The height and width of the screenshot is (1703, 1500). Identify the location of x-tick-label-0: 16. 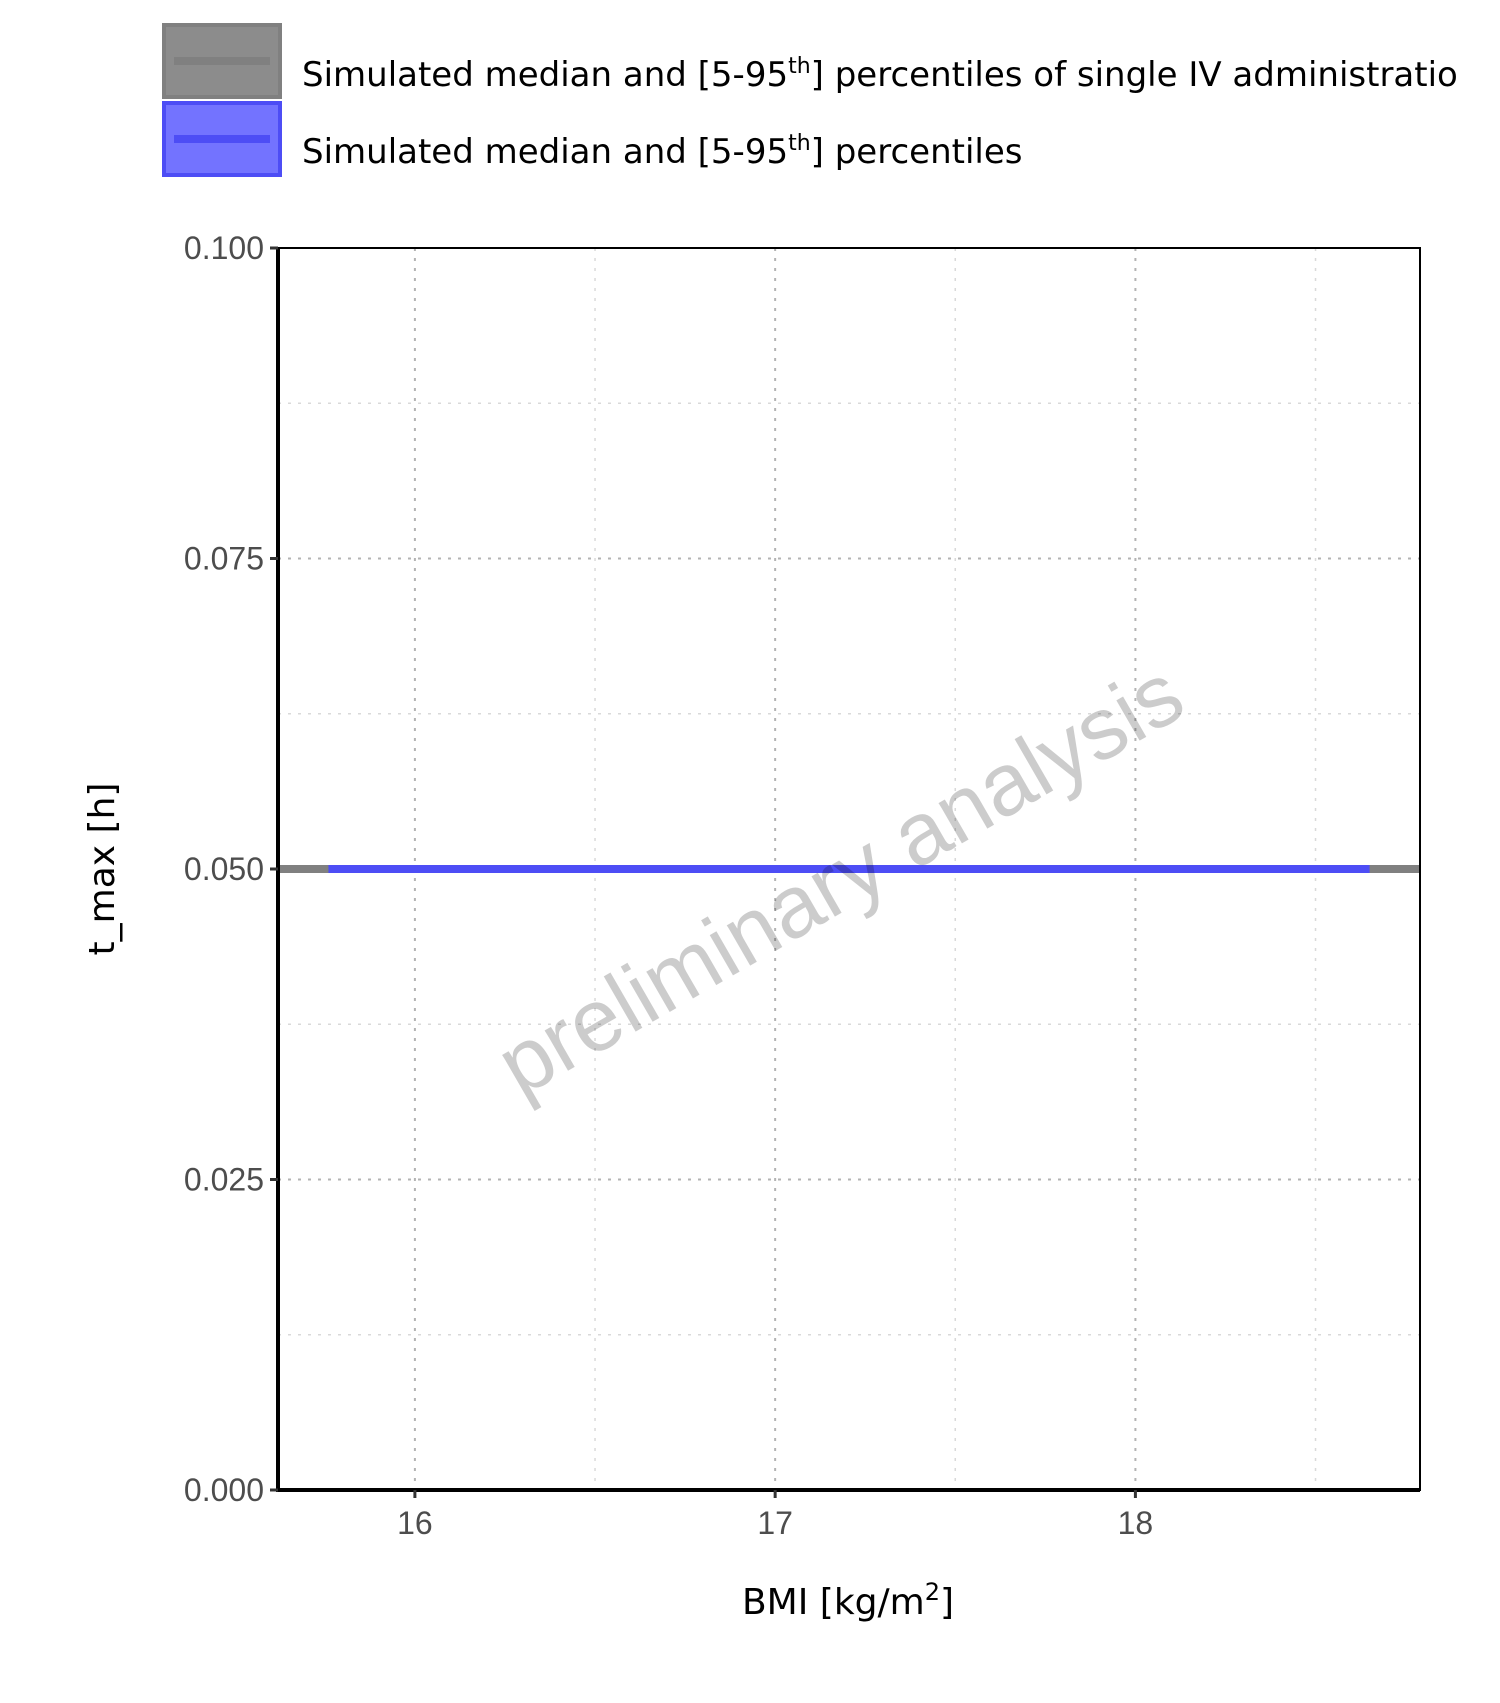
(415, 1523).